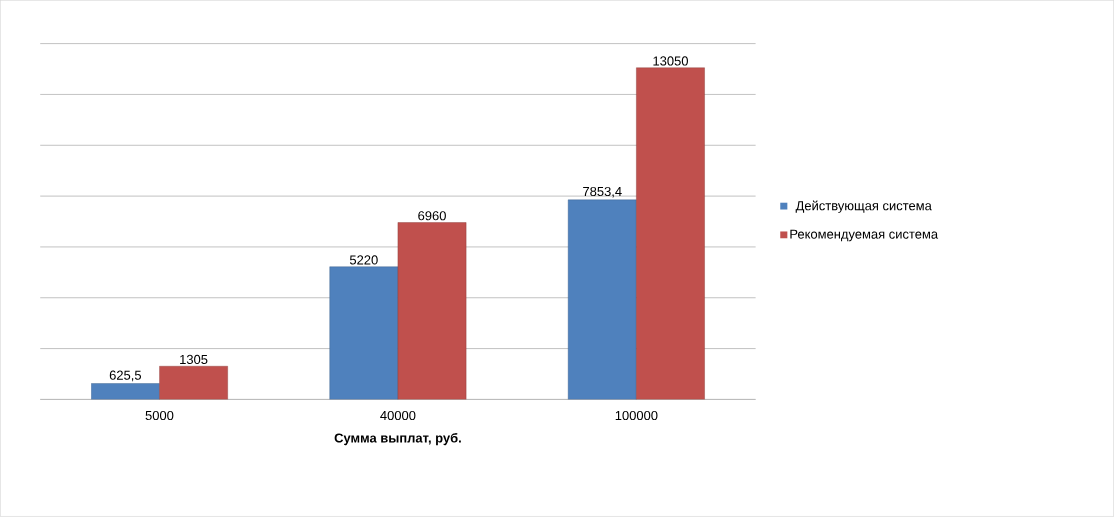 The image size is (1114, 517). What do you see at coordinates (397, 439) in the screenshot?
I see `x-axis-title: Сумма выплат, руб.` at bounding box center [397, 439].